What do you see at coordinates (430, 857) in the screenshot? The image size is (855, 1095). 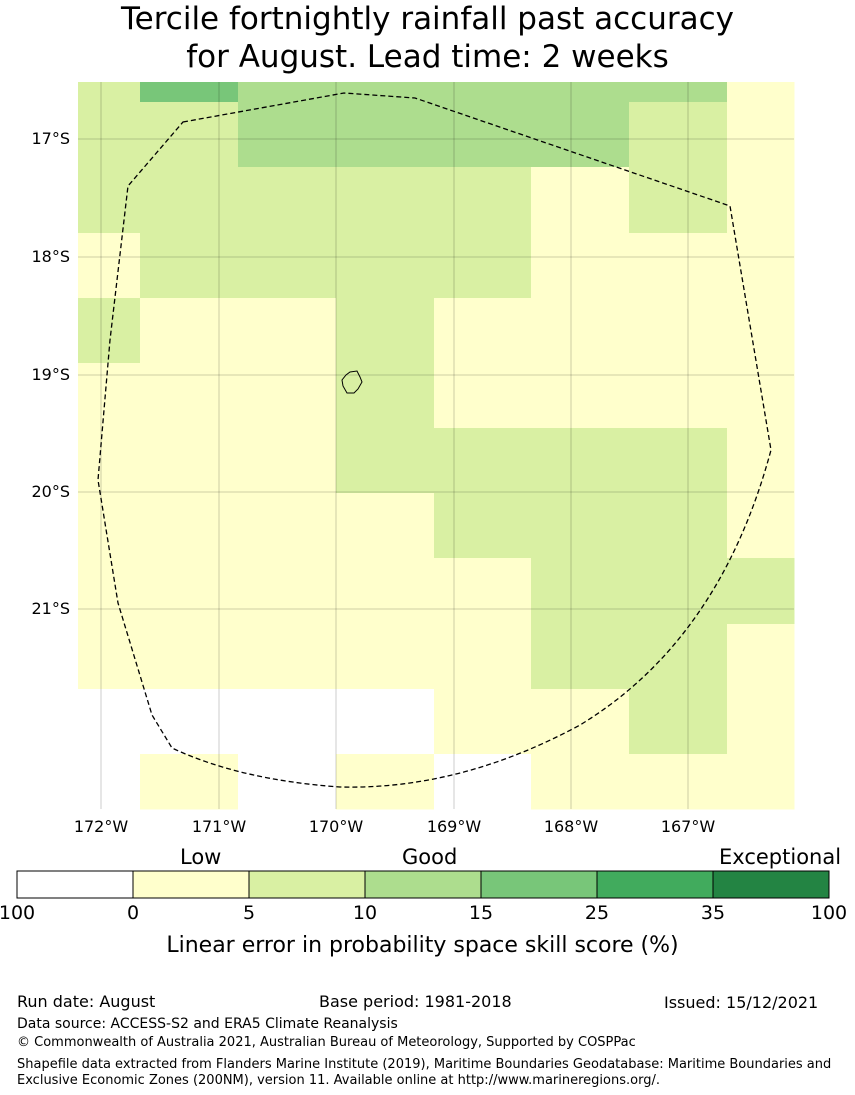 I see `colorbar-good-label: Good` at bounding box center [430, 857].